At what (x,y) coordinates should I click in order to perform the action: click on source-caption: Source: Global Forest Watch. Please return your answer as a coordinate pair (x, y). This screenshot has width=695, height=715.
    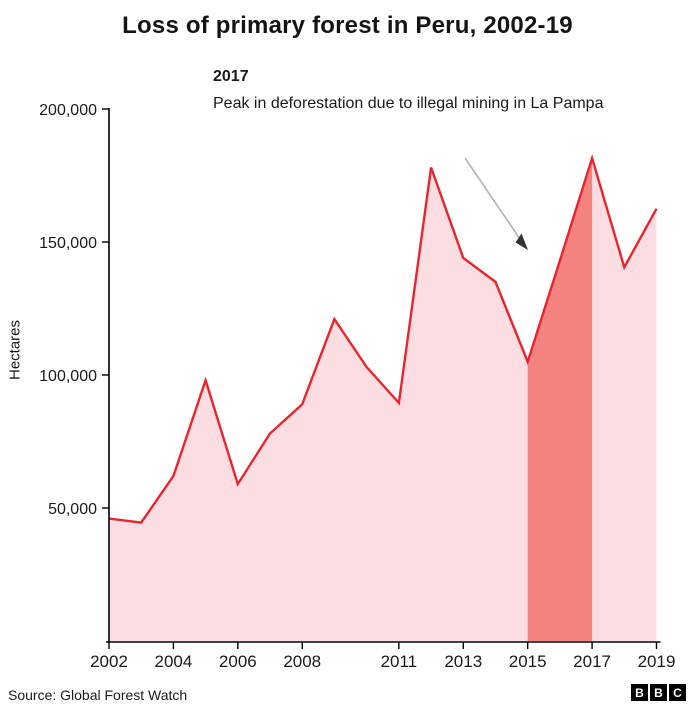
    Looking at the image, I should click on (98, 695).